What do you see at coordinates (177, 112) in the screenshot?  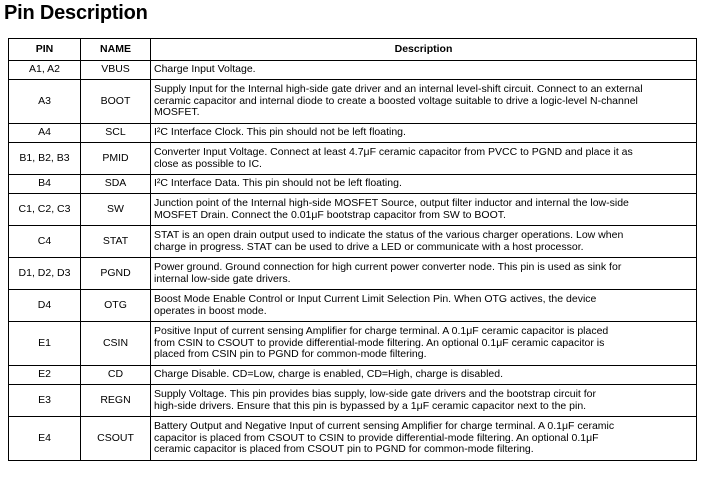 I see `description-line: MOSFET.` at bounding box center [177, 112].